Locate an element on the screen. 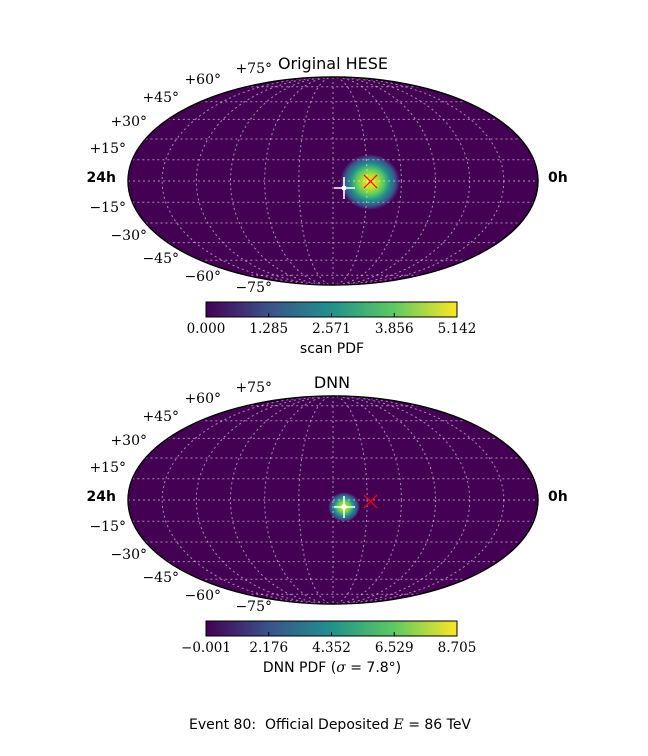 The height and width of the screenshot is (756, 648). caption-prefix: Event 80: Official Deposited is located at coordinates (291, 725).